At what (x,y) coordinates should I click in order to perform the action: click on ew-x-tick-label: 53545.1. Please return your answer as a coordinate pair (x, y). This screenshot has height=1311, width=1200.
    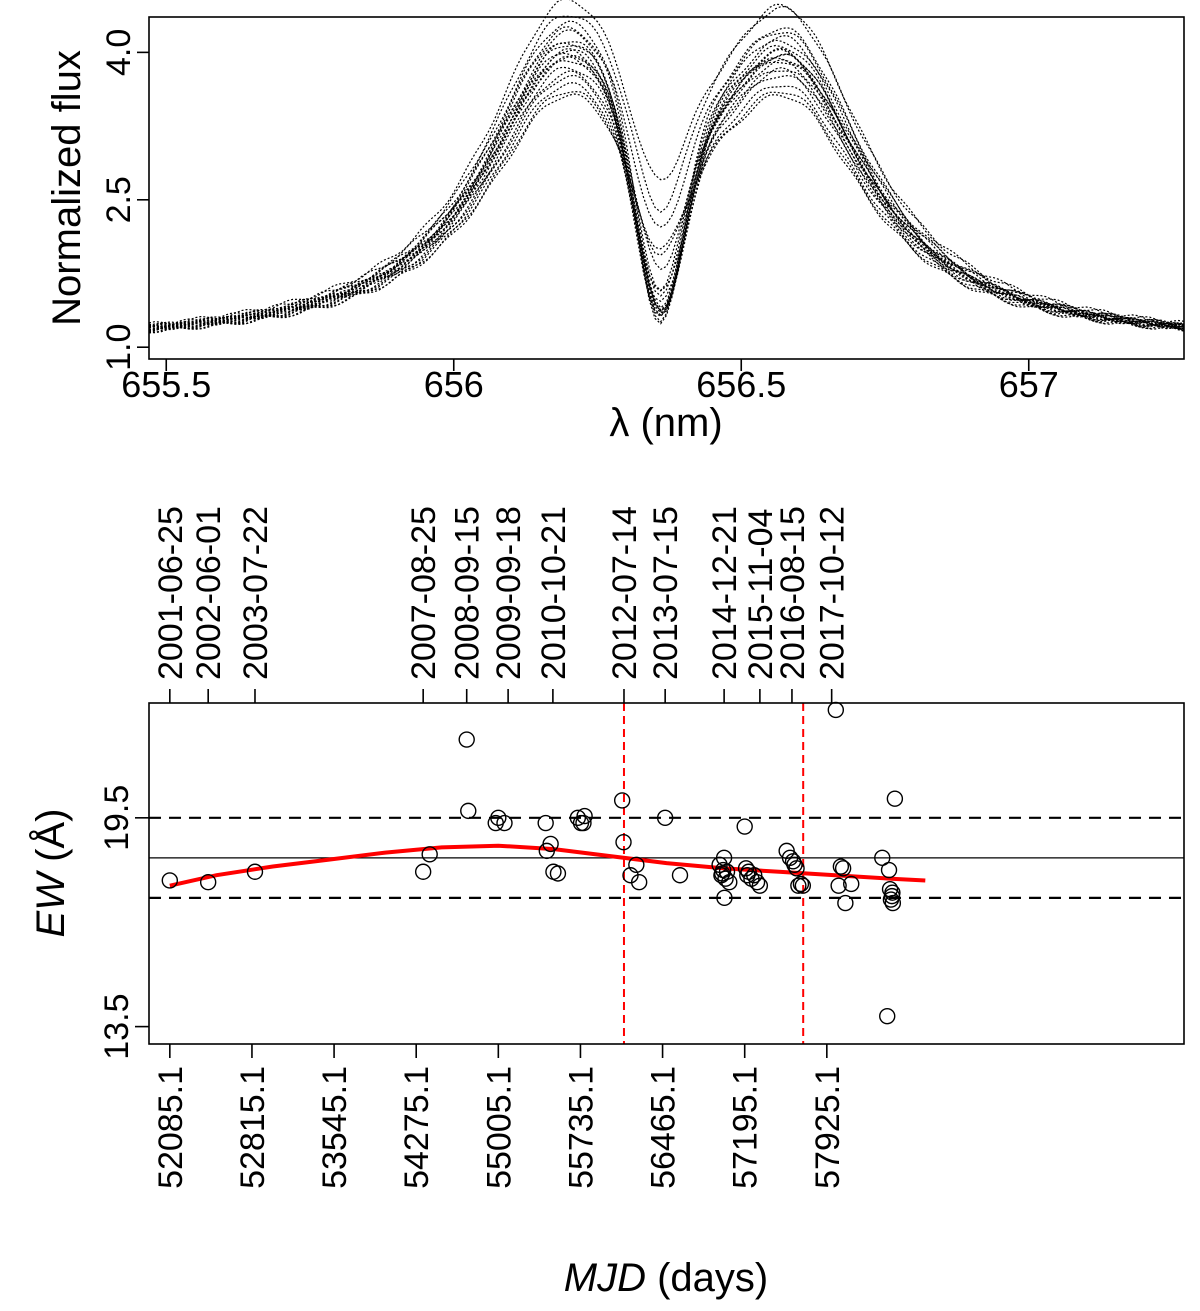
    Looking at the image, I should click on (335, 1127).